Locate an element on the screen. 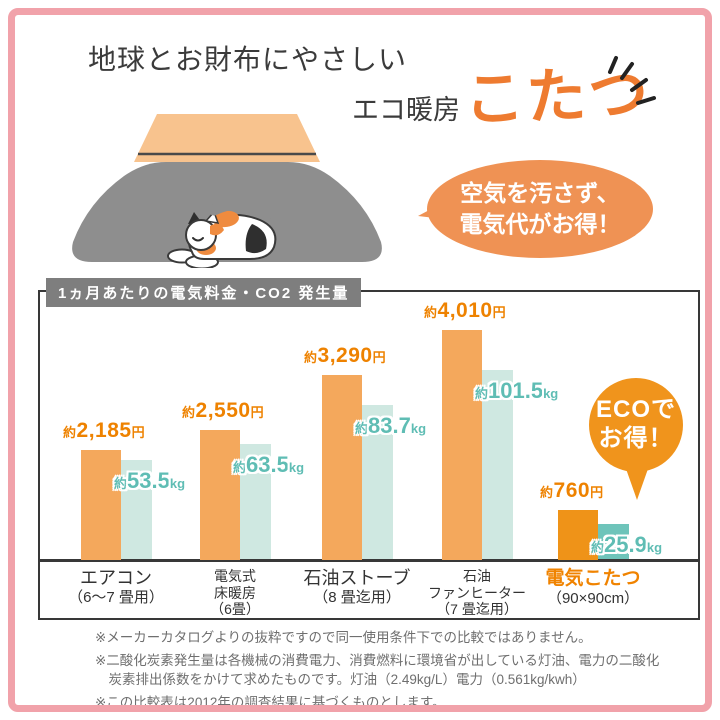 This screenshot has height=720, width=720. speech-bubble: 空気を汚さず、 電気代がお得！ is located at coordinates (540, 209).